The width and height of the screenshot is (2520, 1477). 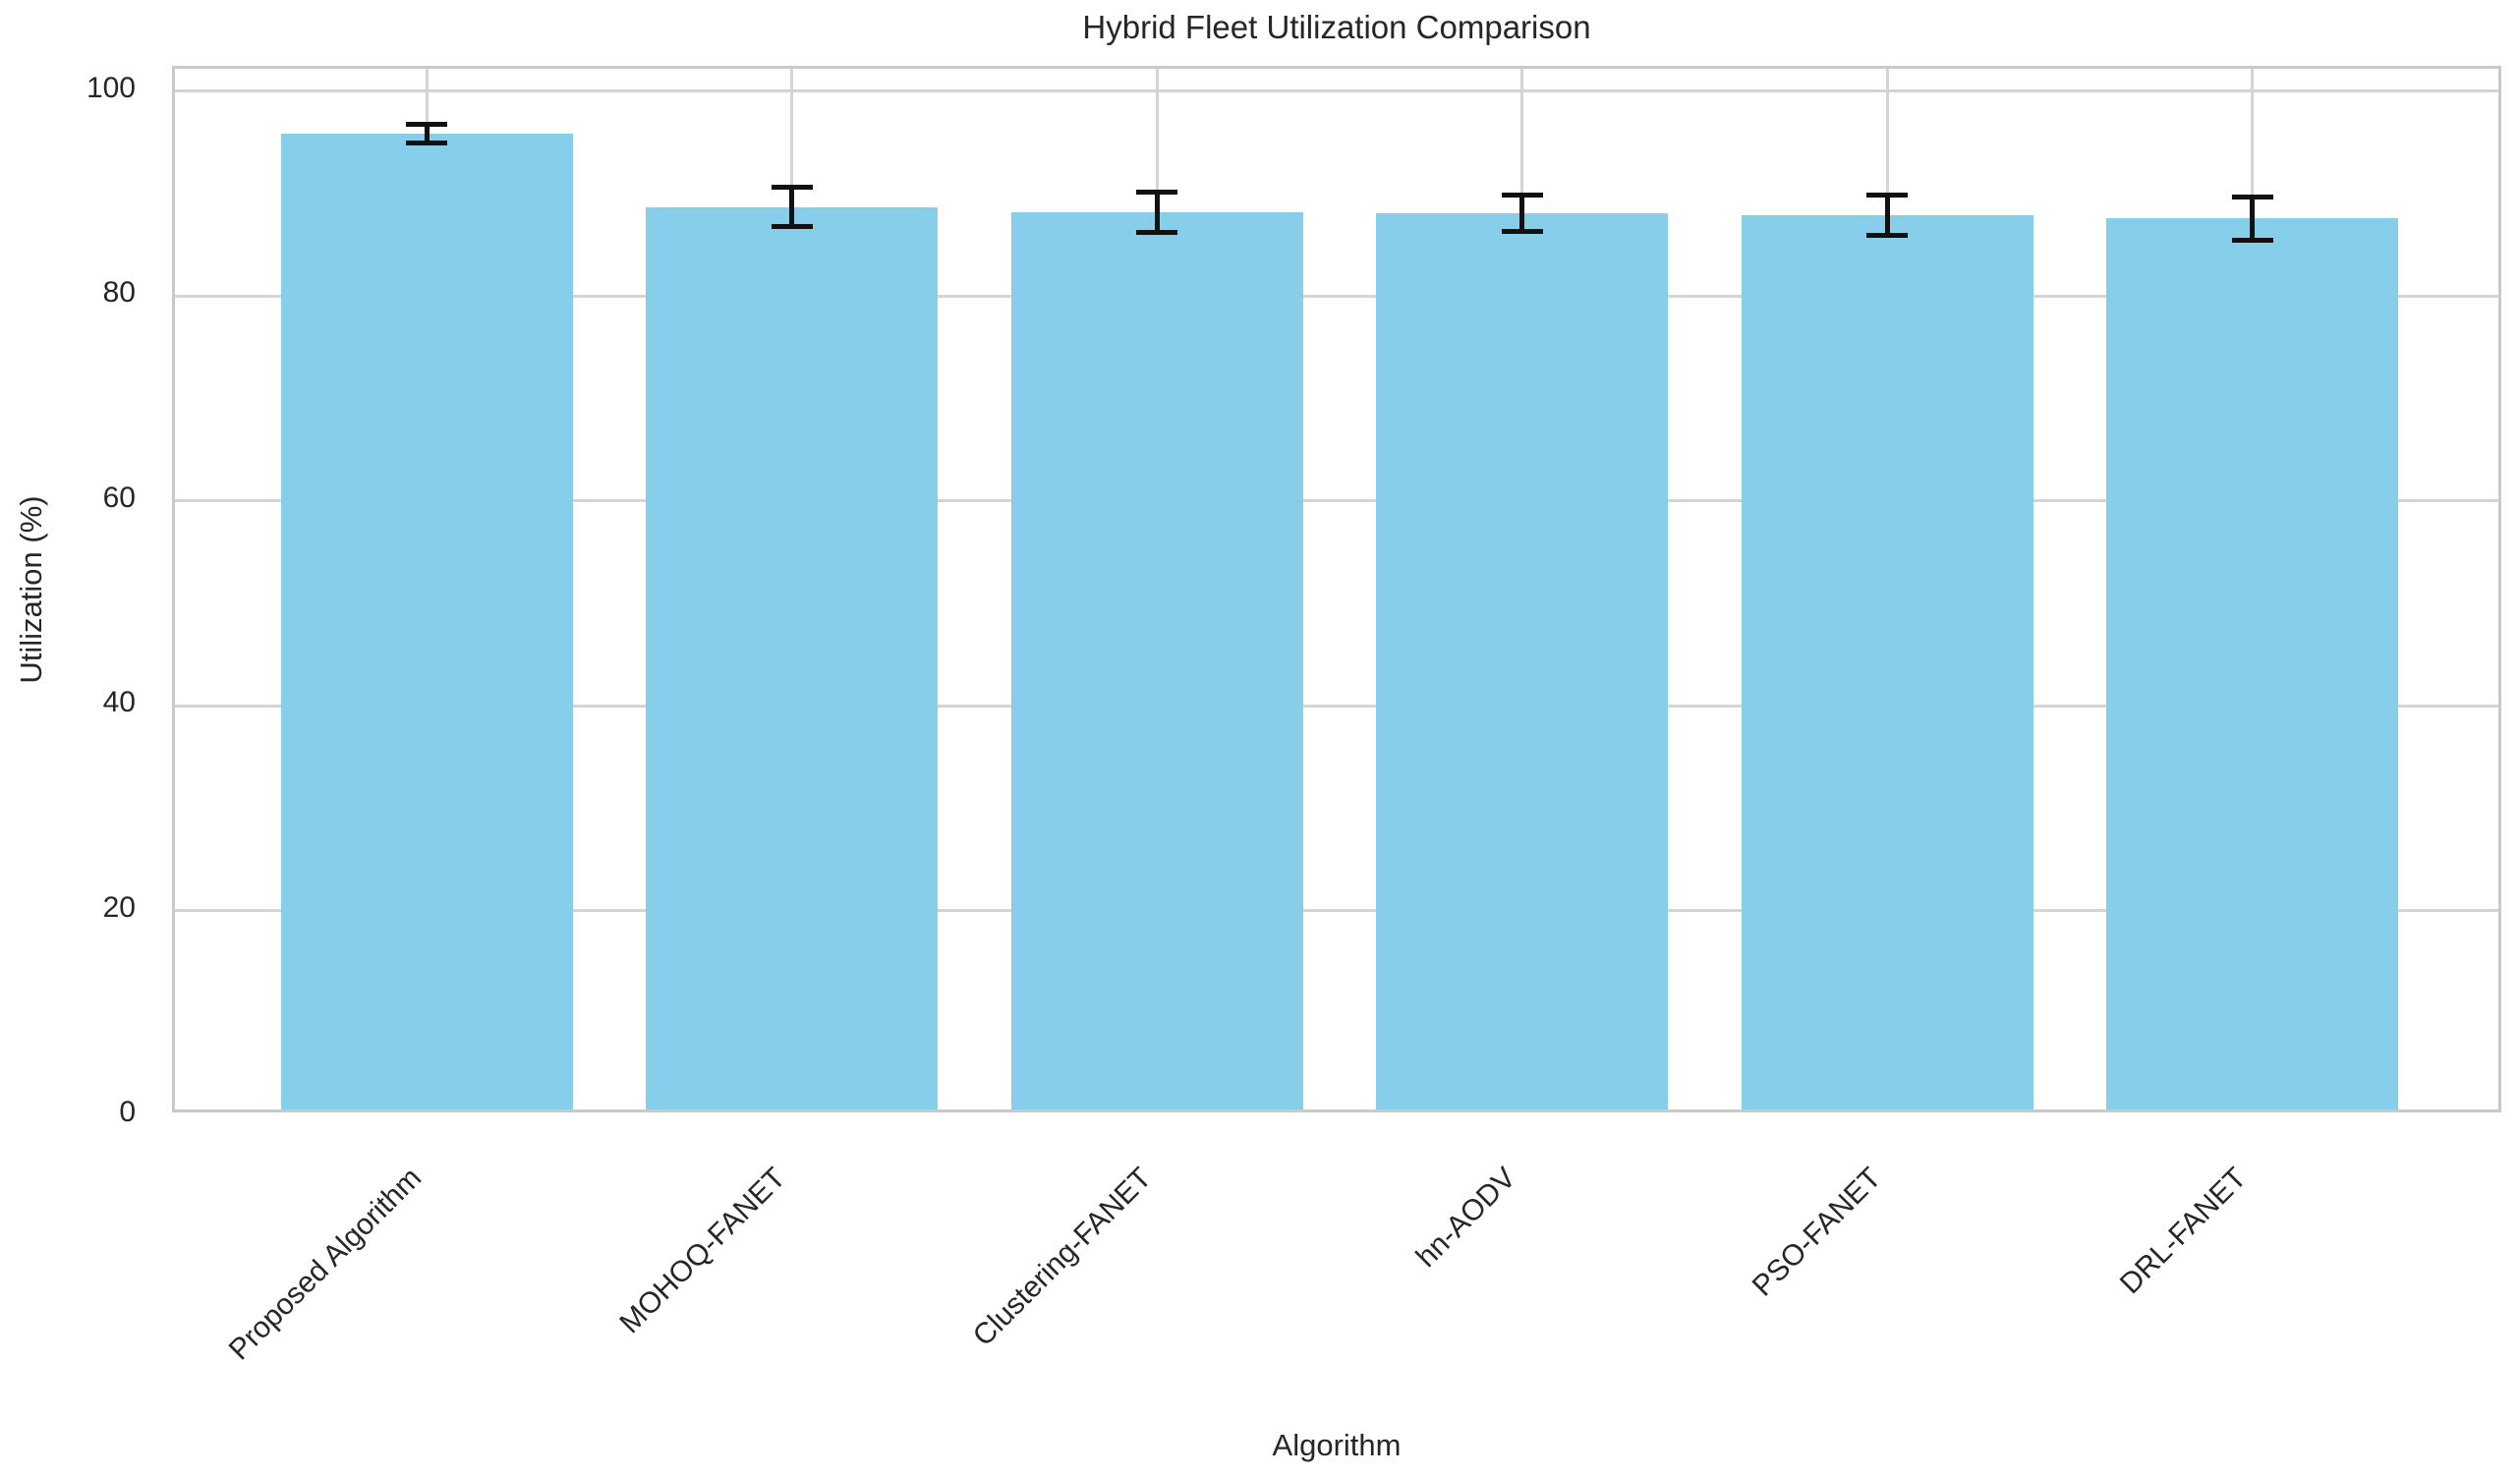 What do you see at coordinates (1817, 1232) in the screenshot?
I see `x-tick-label-text: PSO-FANET` at bounding box center [1817, 1232].